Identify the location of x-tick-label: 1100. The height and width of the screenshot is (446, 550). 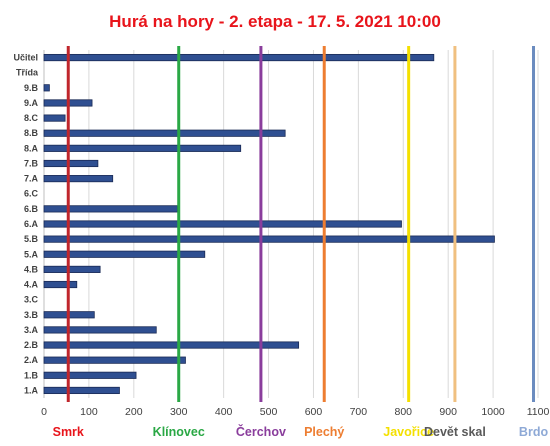
(538, 412).